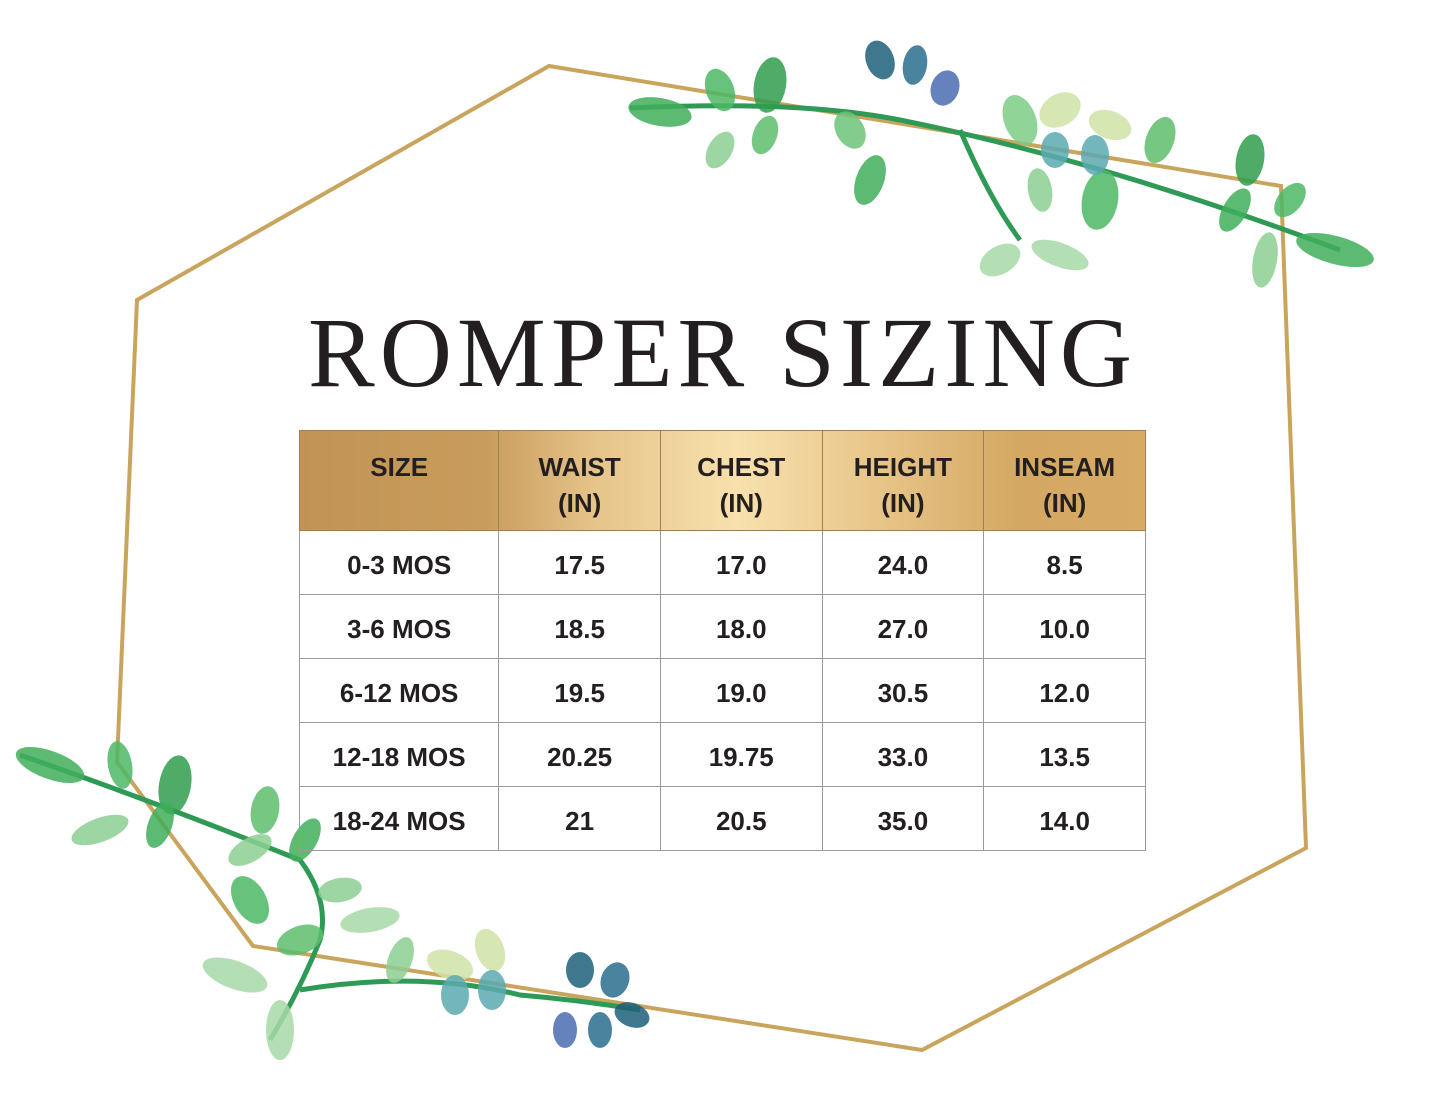  I want to click on cell-size: 12-18 MOS, so click(399, 754).